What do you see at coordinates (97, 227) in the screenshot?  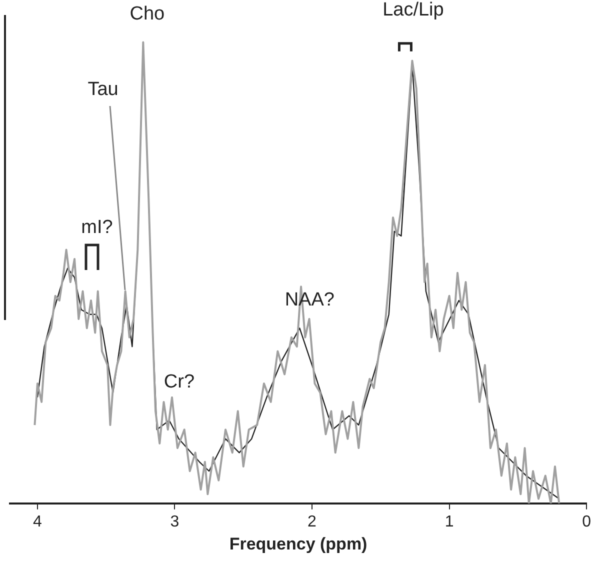 I see `annotation: mI?` at bounding box center [97, 227].